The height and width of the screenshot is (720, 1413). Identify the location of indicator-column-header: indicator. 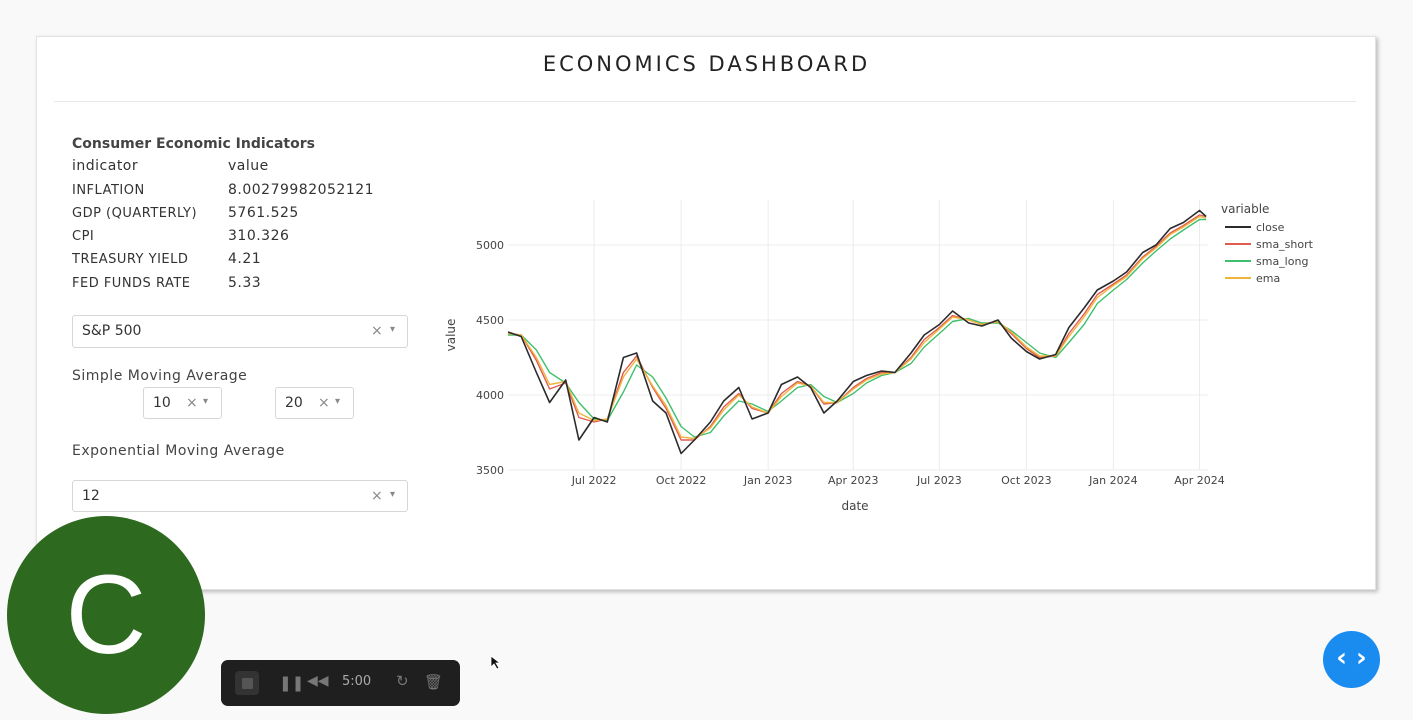
(105, 166).